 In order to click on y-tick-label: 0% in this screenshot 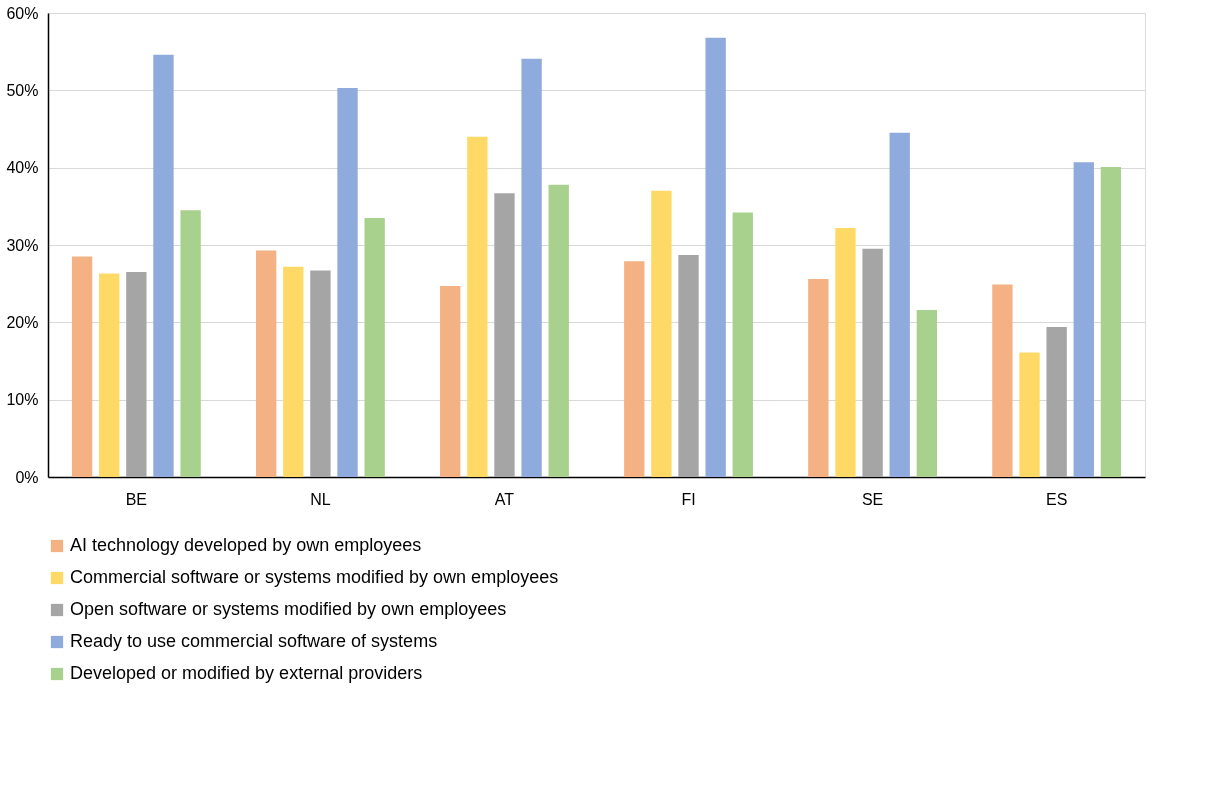, I will do `click(27, 477)`.